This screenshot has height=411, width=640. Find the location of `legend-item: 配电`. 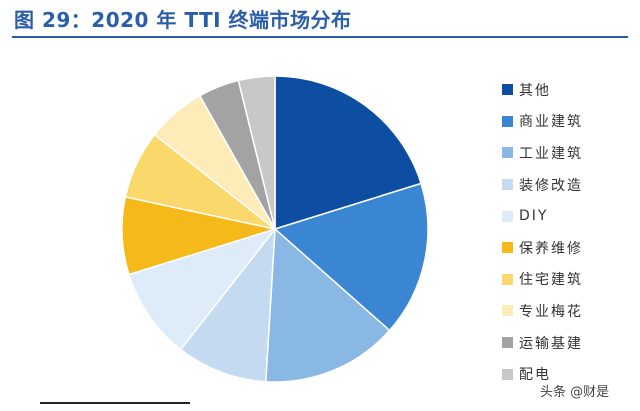

legend-item: 配电 is located at coordinates (569, 374).